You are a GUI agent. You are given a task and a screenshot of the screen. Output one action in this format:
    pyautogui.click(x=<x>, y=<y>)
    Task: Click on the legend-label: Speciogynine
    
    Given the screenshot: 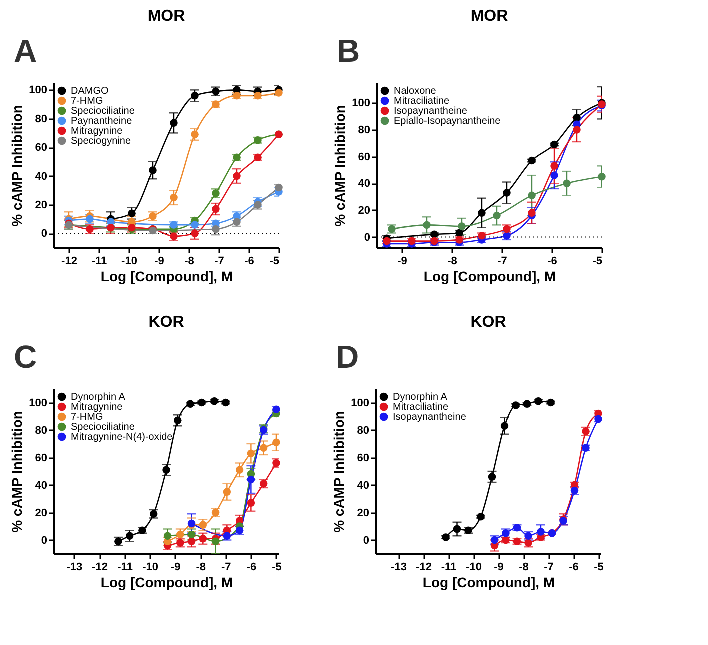 What is the action you would take?
    pyautogui.click(x=101, y=141)
    